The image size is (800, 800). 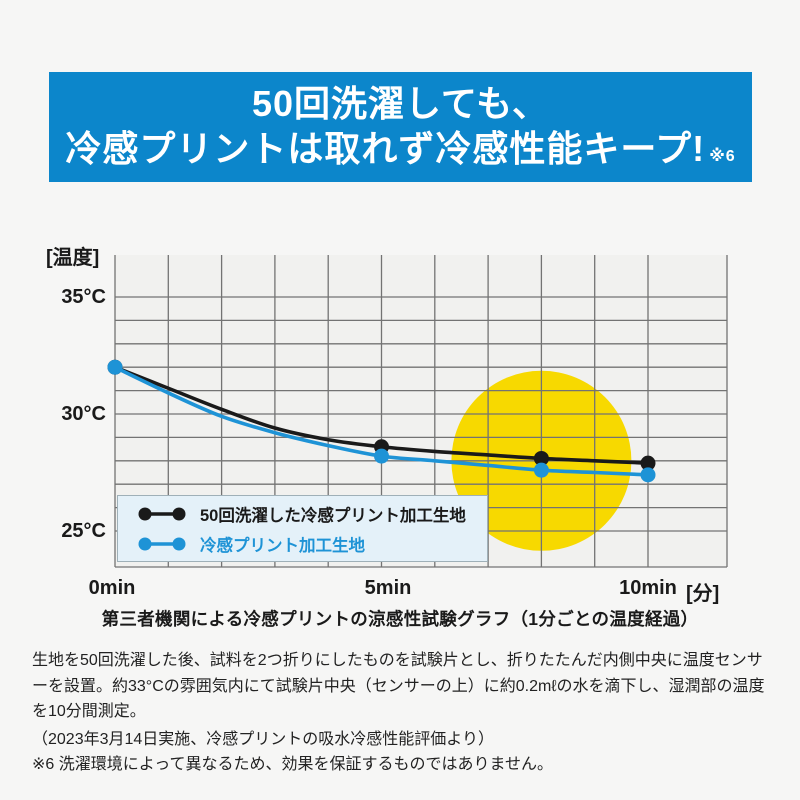 I want to click on black-line-marker-icon, so click(x=162, y=513).